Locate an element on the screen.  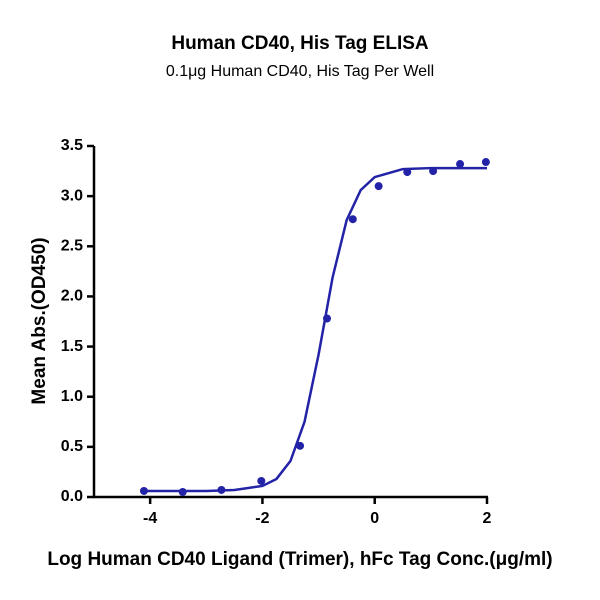
x-tick-label: -4 is located at coordinates (150, 518).